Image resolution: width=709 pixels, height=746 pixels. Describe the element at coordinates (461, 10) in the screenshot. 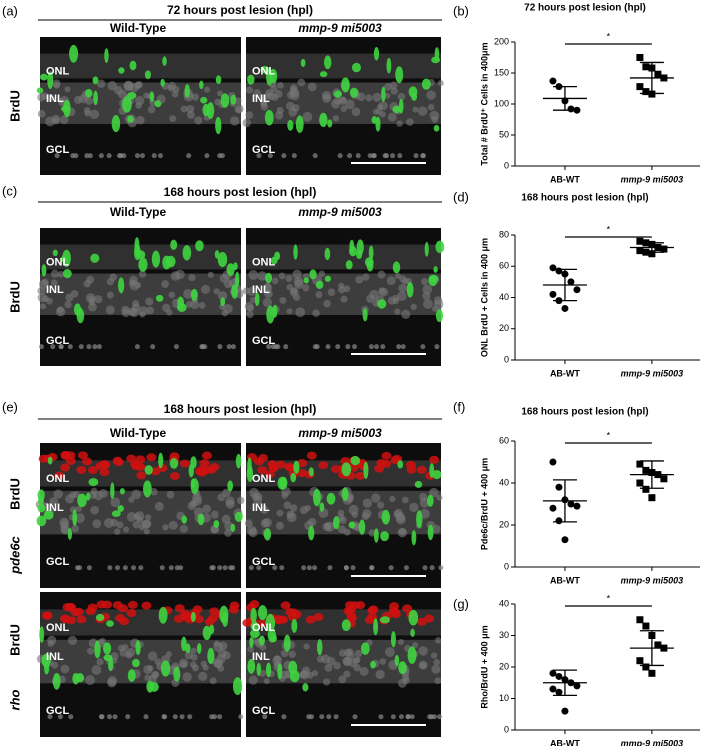

I see `panel-label: (b)` at that location.